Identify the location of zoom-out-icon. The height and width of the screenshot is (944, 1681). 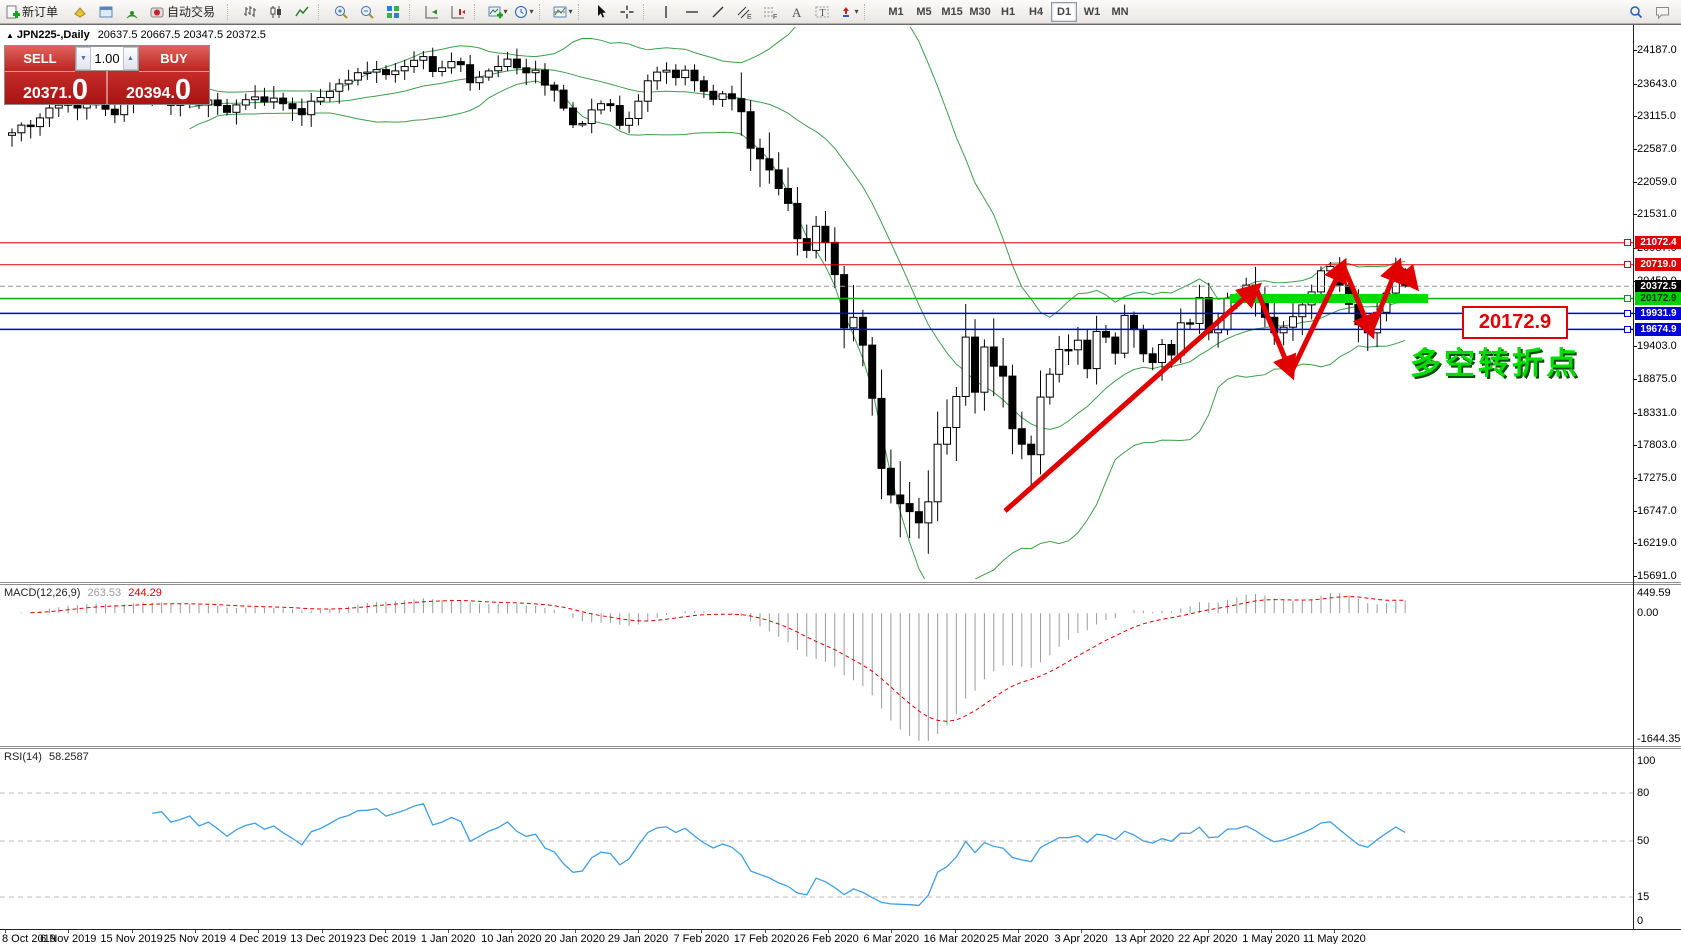
(367, 12).